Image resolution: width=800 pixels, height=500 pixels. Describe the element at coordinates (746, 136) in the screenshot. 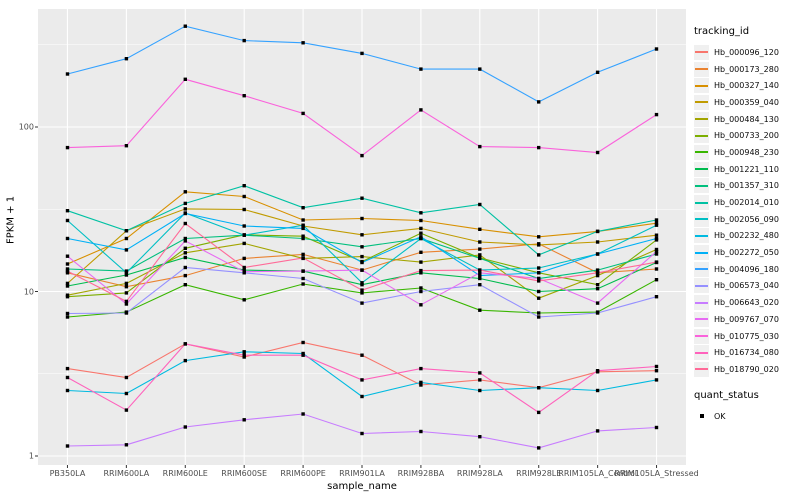

I see `legend-item-label: Hb_000733_200` at that location.